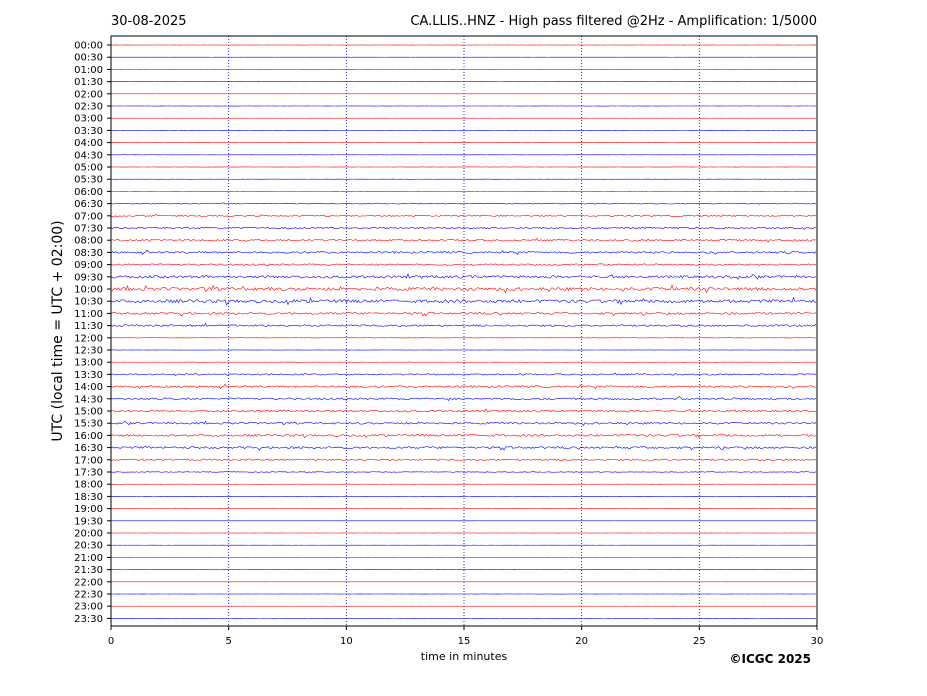  Describe the element at coordinates (88, 375) in the screenshot. I see `y-tick-label: 13:30` at that location.